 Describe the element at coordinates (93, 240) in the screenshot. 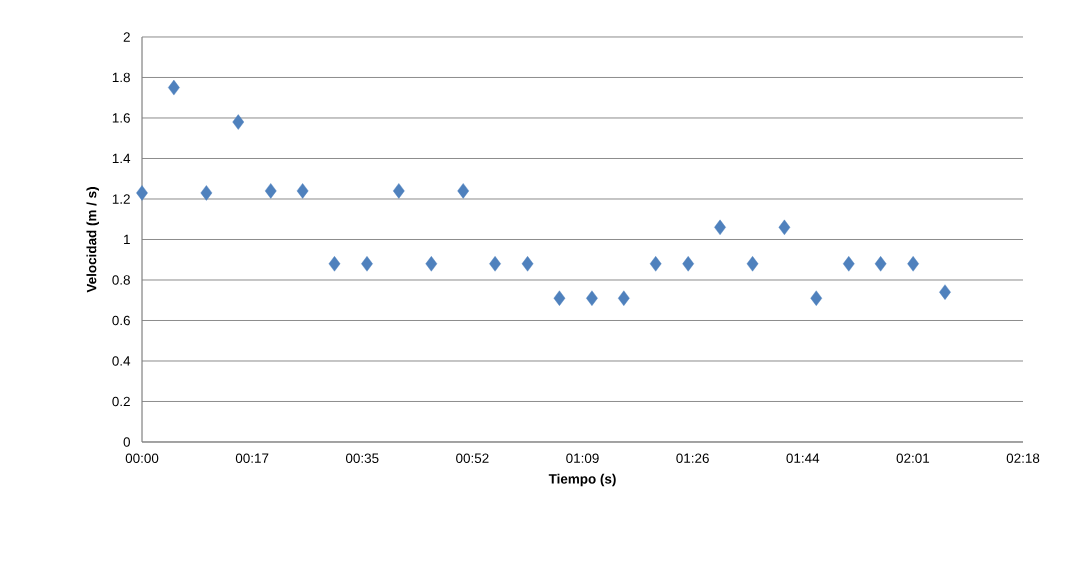

I see `y-axis-title: Velocidad (m / s)` at that location.